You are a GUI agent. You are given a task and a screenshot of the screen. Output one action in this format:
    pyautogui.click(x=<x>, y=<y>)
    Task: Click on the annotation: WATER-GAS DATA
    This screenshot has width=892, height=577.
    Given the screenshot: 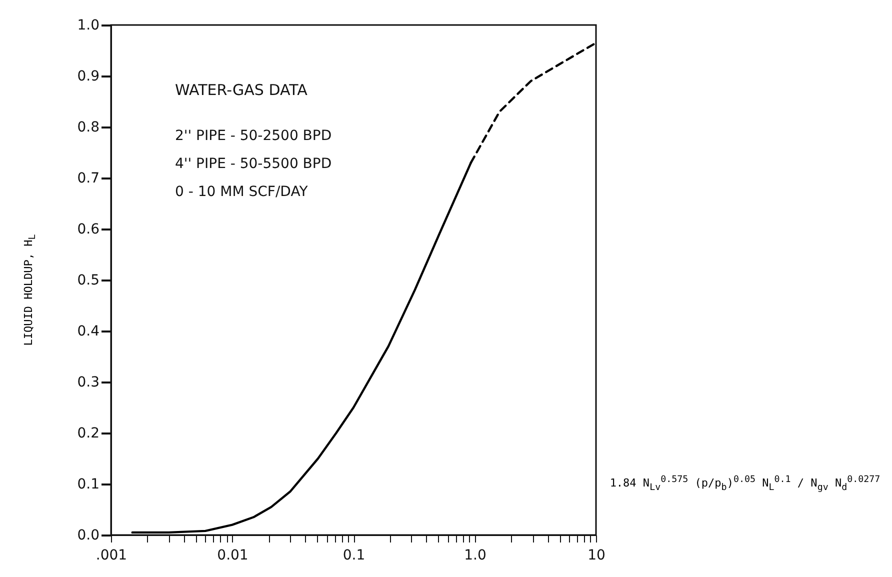 What is the action you would take?
    pyautogui.click(x=241, y=90)
    